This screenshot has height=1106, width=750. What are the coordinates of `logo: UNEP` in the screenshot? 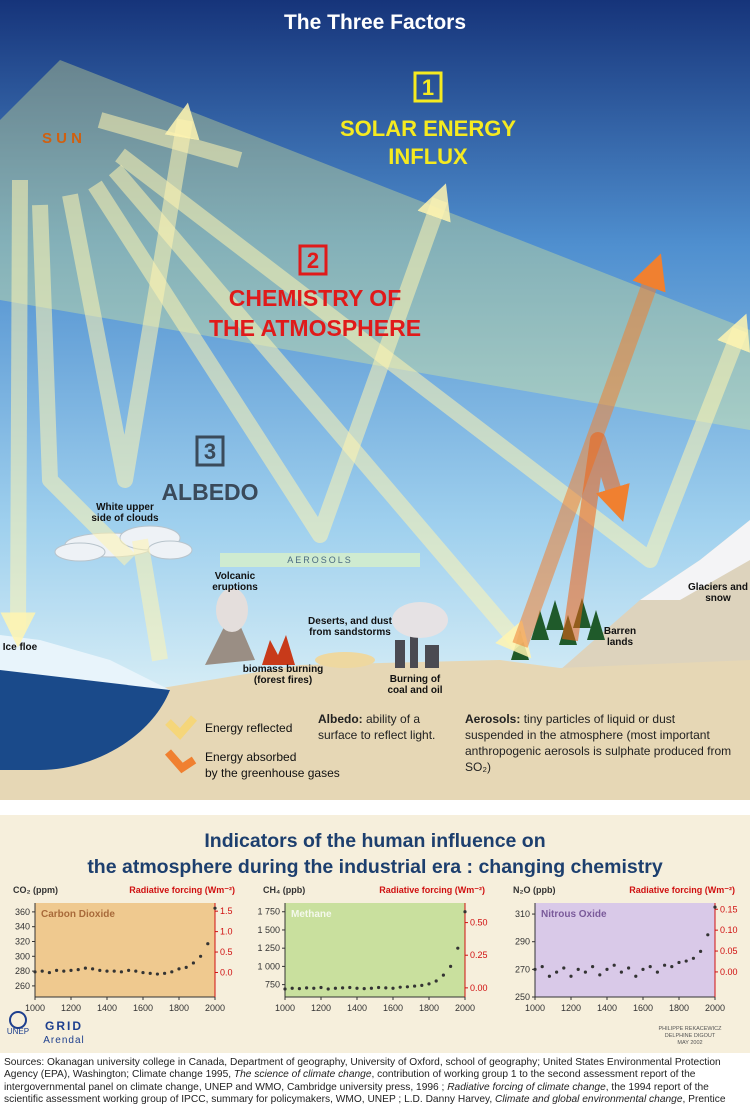 It's located at (18, 1031).